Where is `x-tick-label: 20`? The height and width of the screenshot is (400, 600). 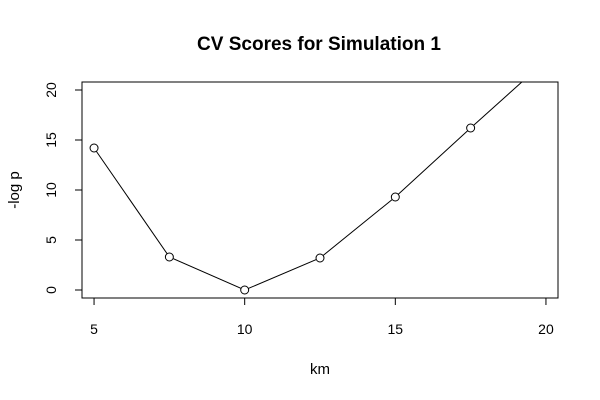 x-tick-label: 20 is located at coordinates (546, 329).